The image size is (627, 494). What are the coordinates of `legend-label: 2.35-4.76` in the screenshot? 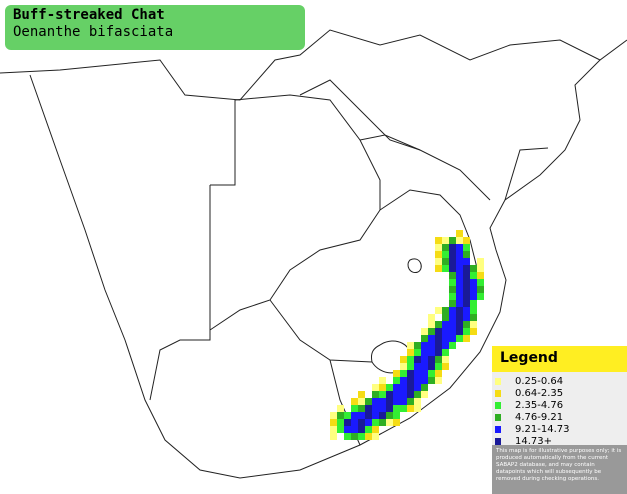 It's located at (539, 405).